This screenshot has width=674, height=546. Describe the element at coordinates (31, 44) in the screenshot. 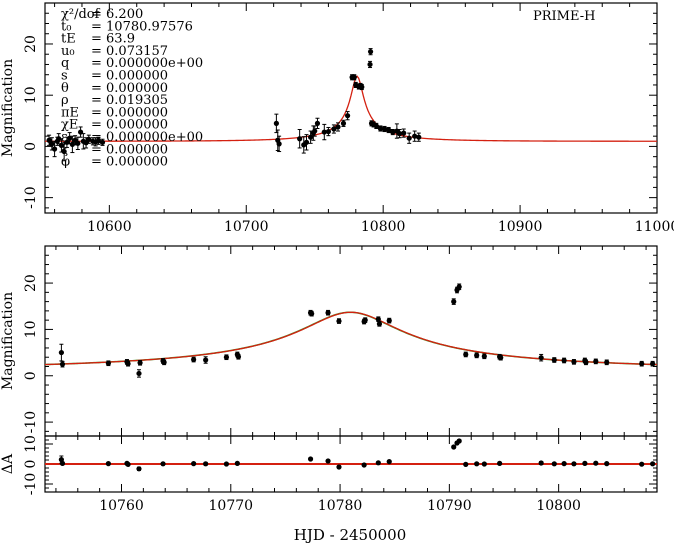

I see `y-tick-label: 20` at that location.